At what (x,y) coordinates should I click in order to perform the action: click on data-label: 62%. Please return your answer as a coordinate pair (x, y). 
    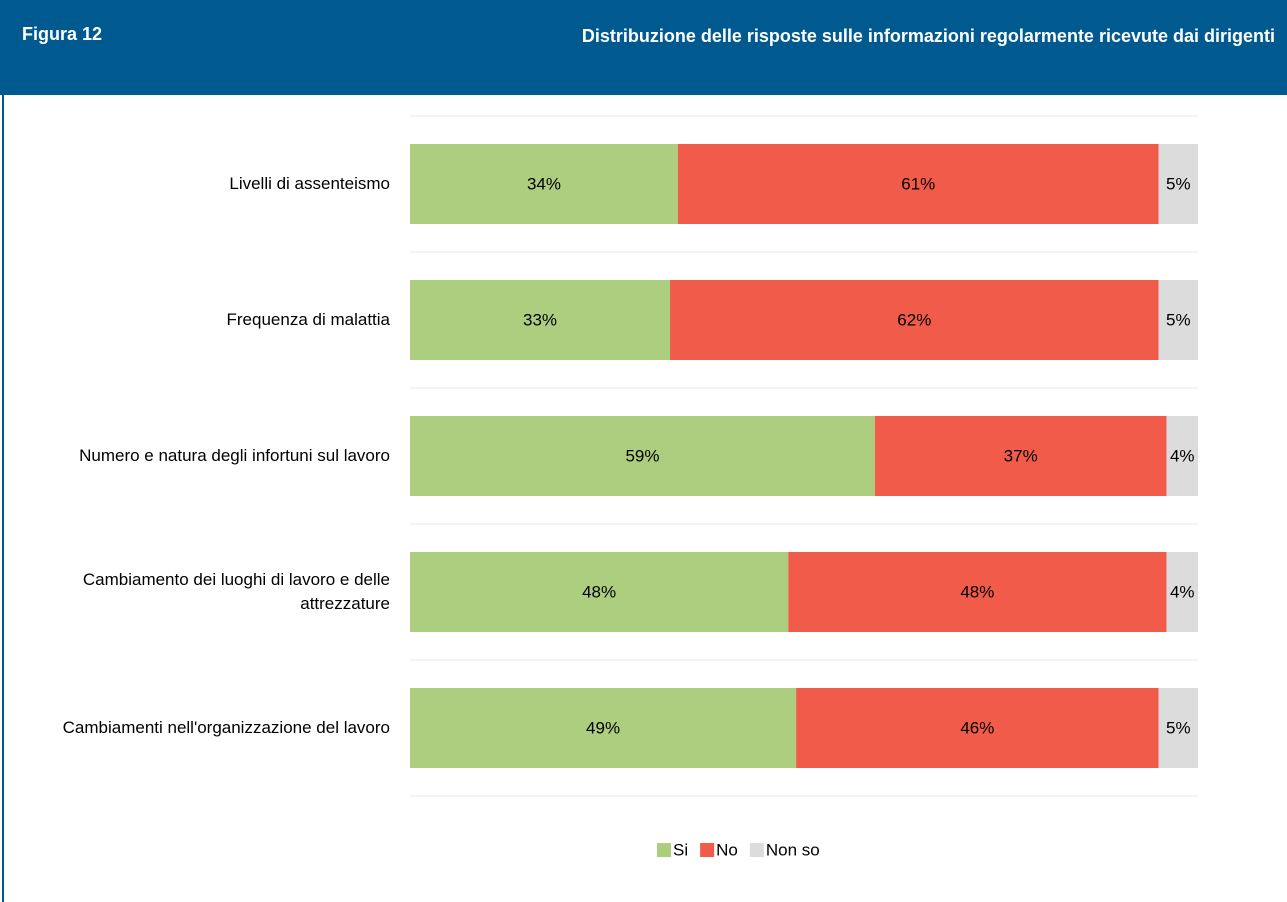
    Looking at the image, I should click on (914, 319).